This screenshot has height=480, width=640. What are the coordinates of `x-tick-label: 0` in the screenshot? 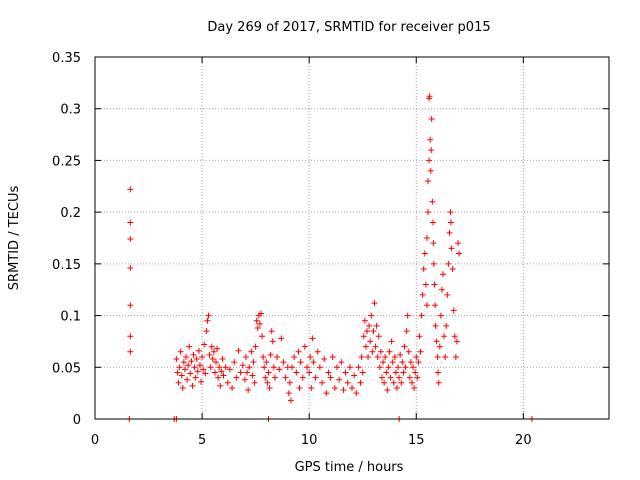 It's located at (95, 440).